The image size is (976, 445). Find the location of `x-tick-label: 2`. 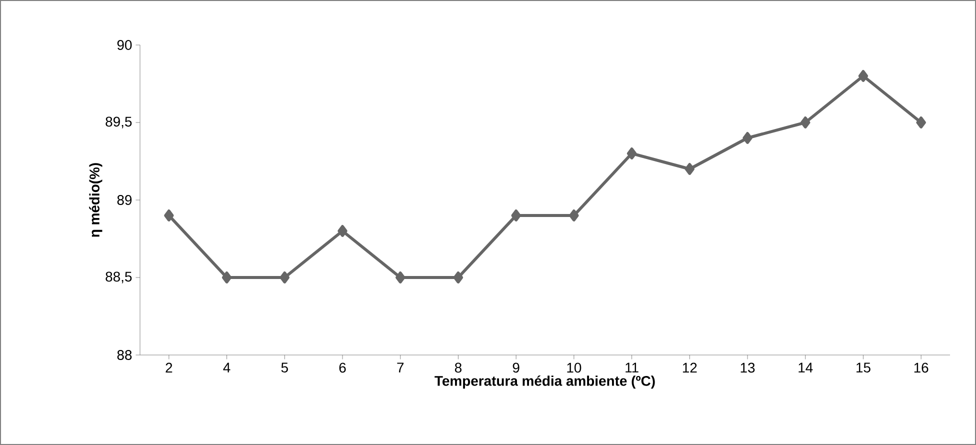

x-tick-label: 2 is located at coordinates (169, 367).